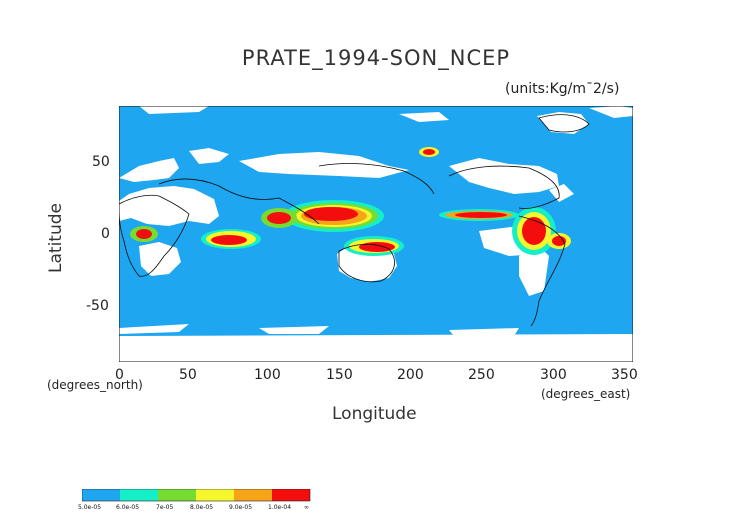 Image resolution: width=752 pixels, height=532 pixels. I want to click on x-tick: 200, so click(410, 375).